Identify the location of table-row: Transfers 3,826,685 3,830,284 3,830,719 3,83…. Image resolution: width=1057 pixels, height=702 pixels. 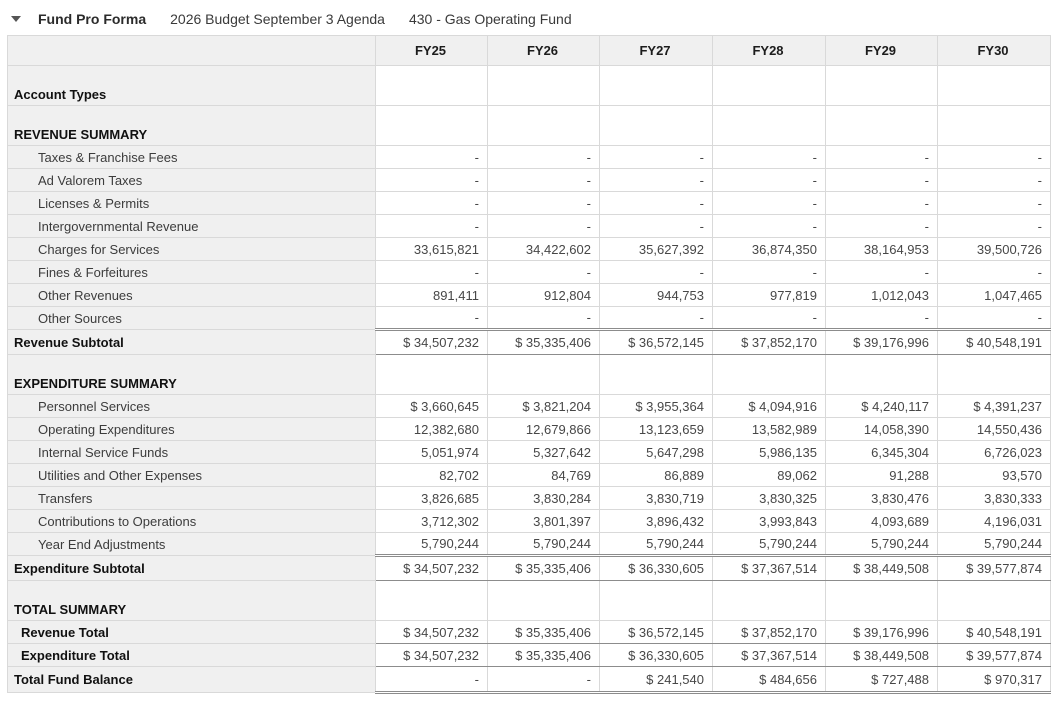
(529, 498).